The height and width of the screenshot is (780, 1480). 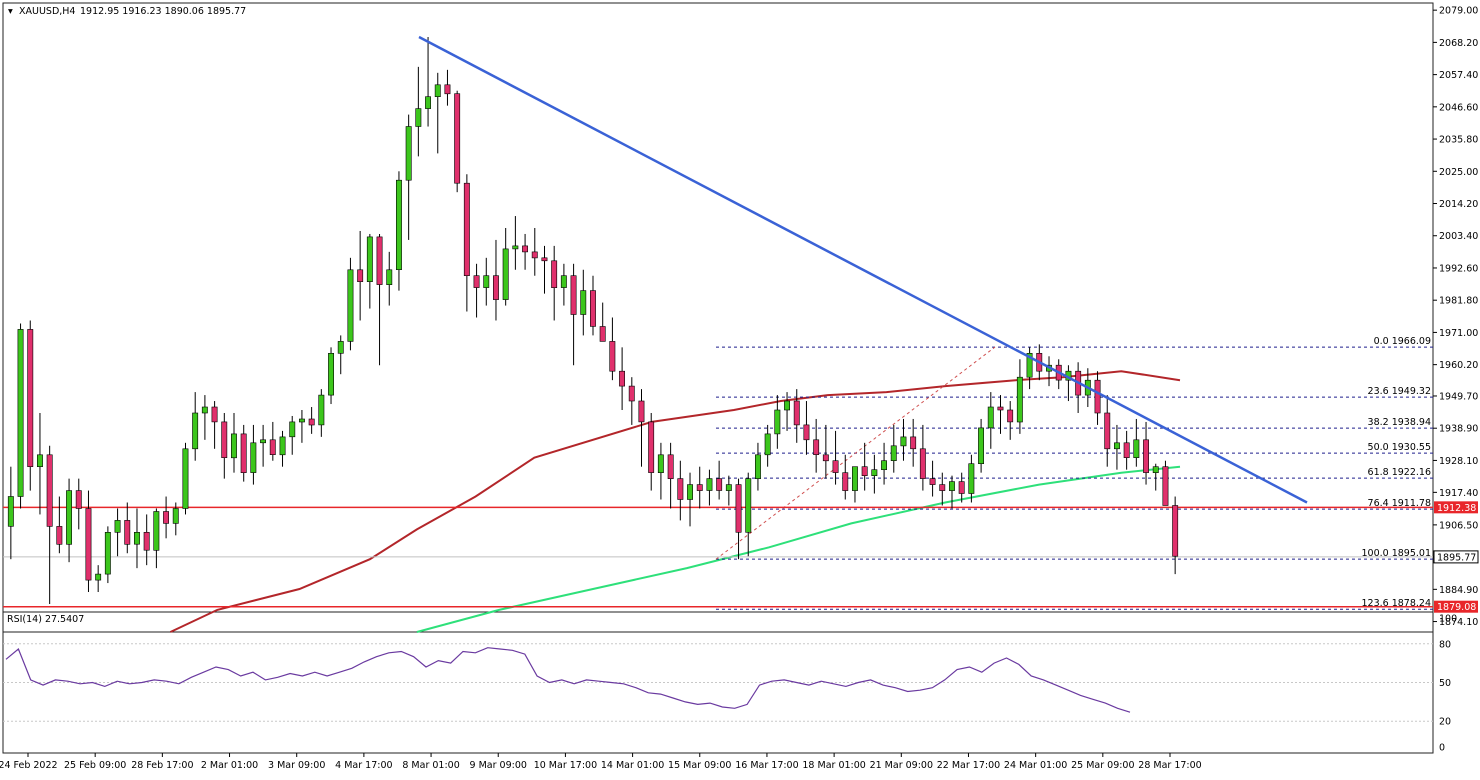 I want to click on horizontal-levels, so click(x=718, y=557).